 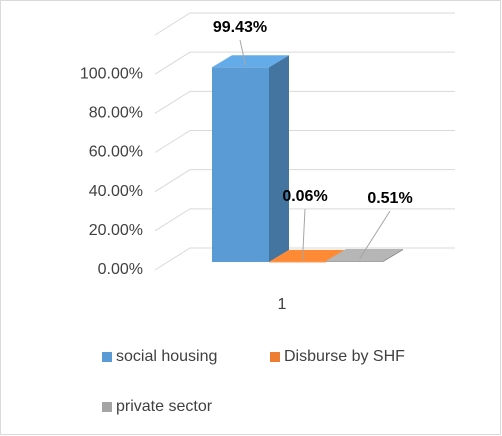 I want to click on y-tick-label: 20.00%, so click(x=116, y=230).